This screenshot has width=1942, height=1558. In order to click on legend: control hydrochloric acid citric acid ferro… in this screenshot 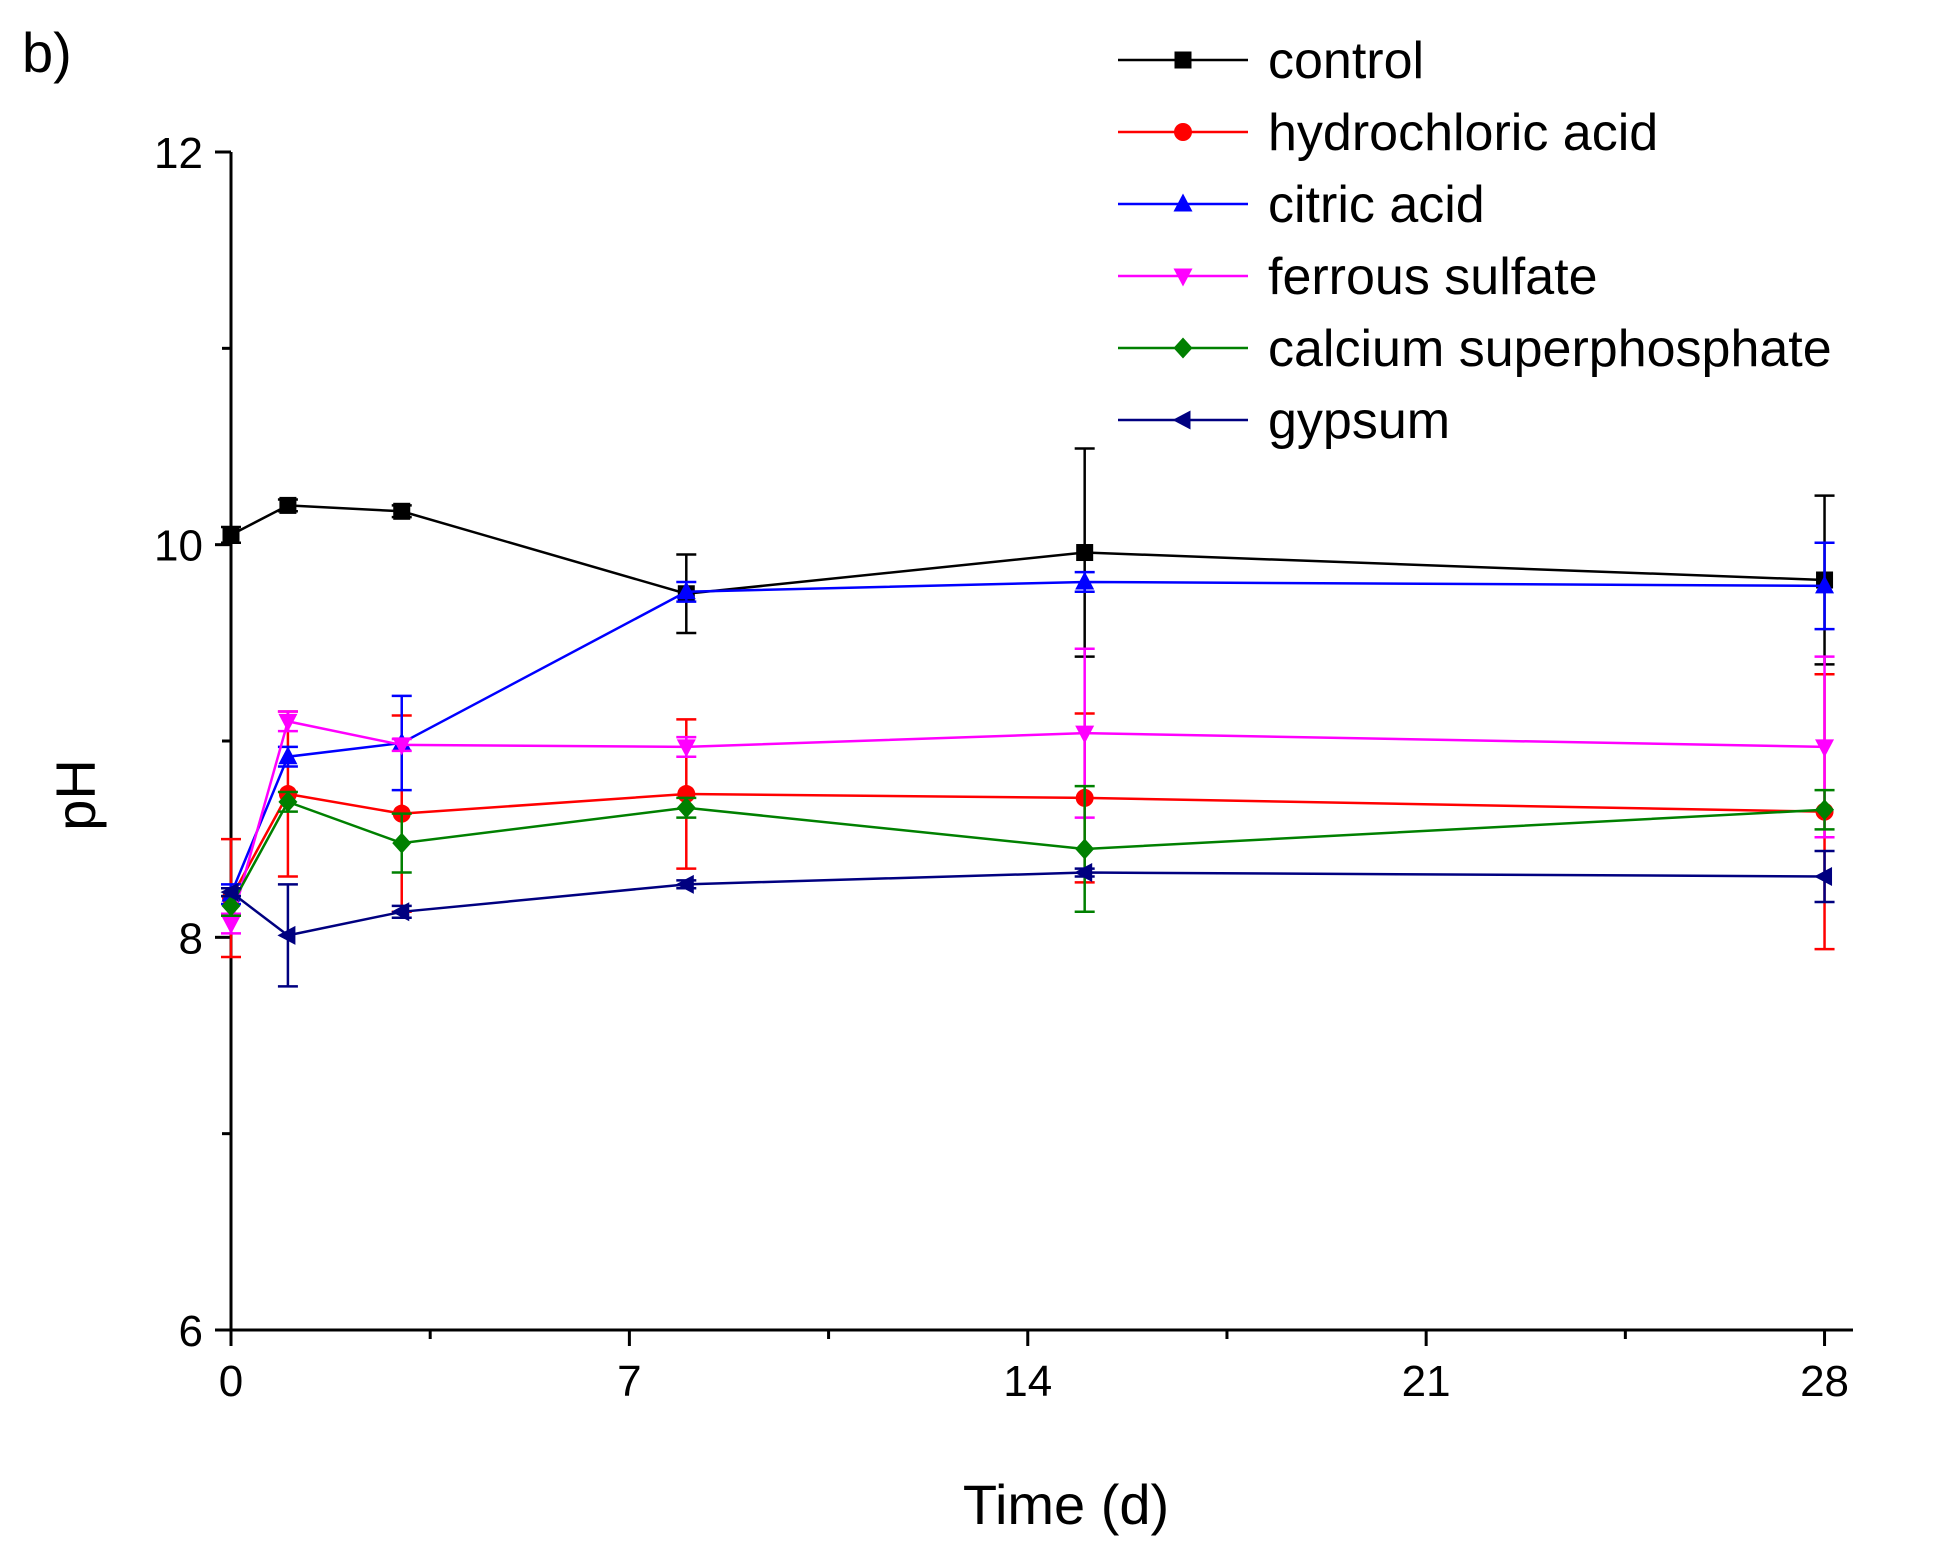, I will do `click(1475, 241)`.